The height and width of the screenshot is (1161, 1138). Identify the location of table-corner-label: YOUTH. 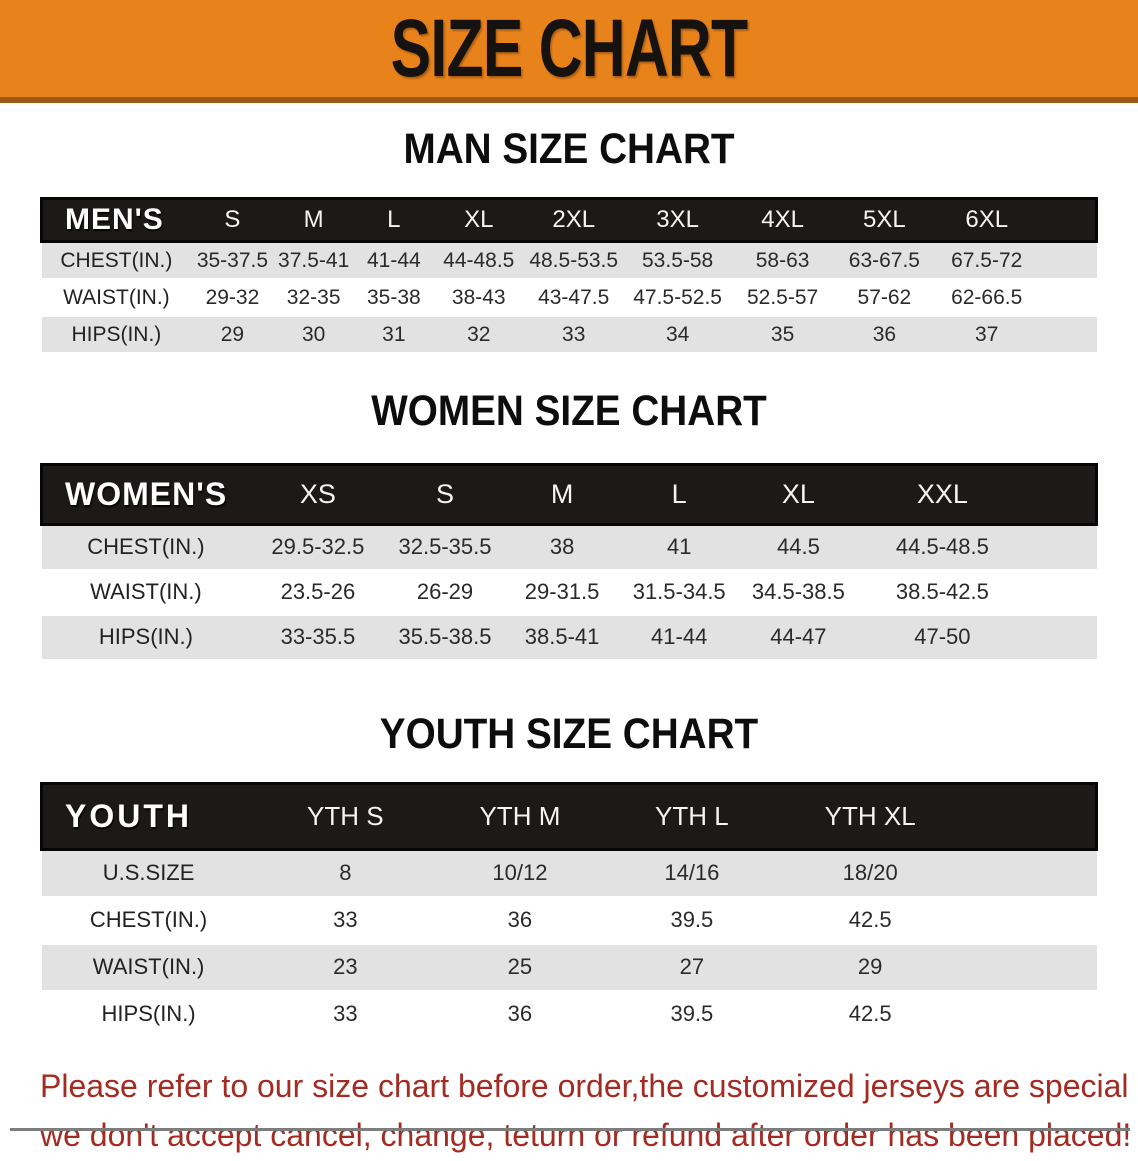
(147, 816).